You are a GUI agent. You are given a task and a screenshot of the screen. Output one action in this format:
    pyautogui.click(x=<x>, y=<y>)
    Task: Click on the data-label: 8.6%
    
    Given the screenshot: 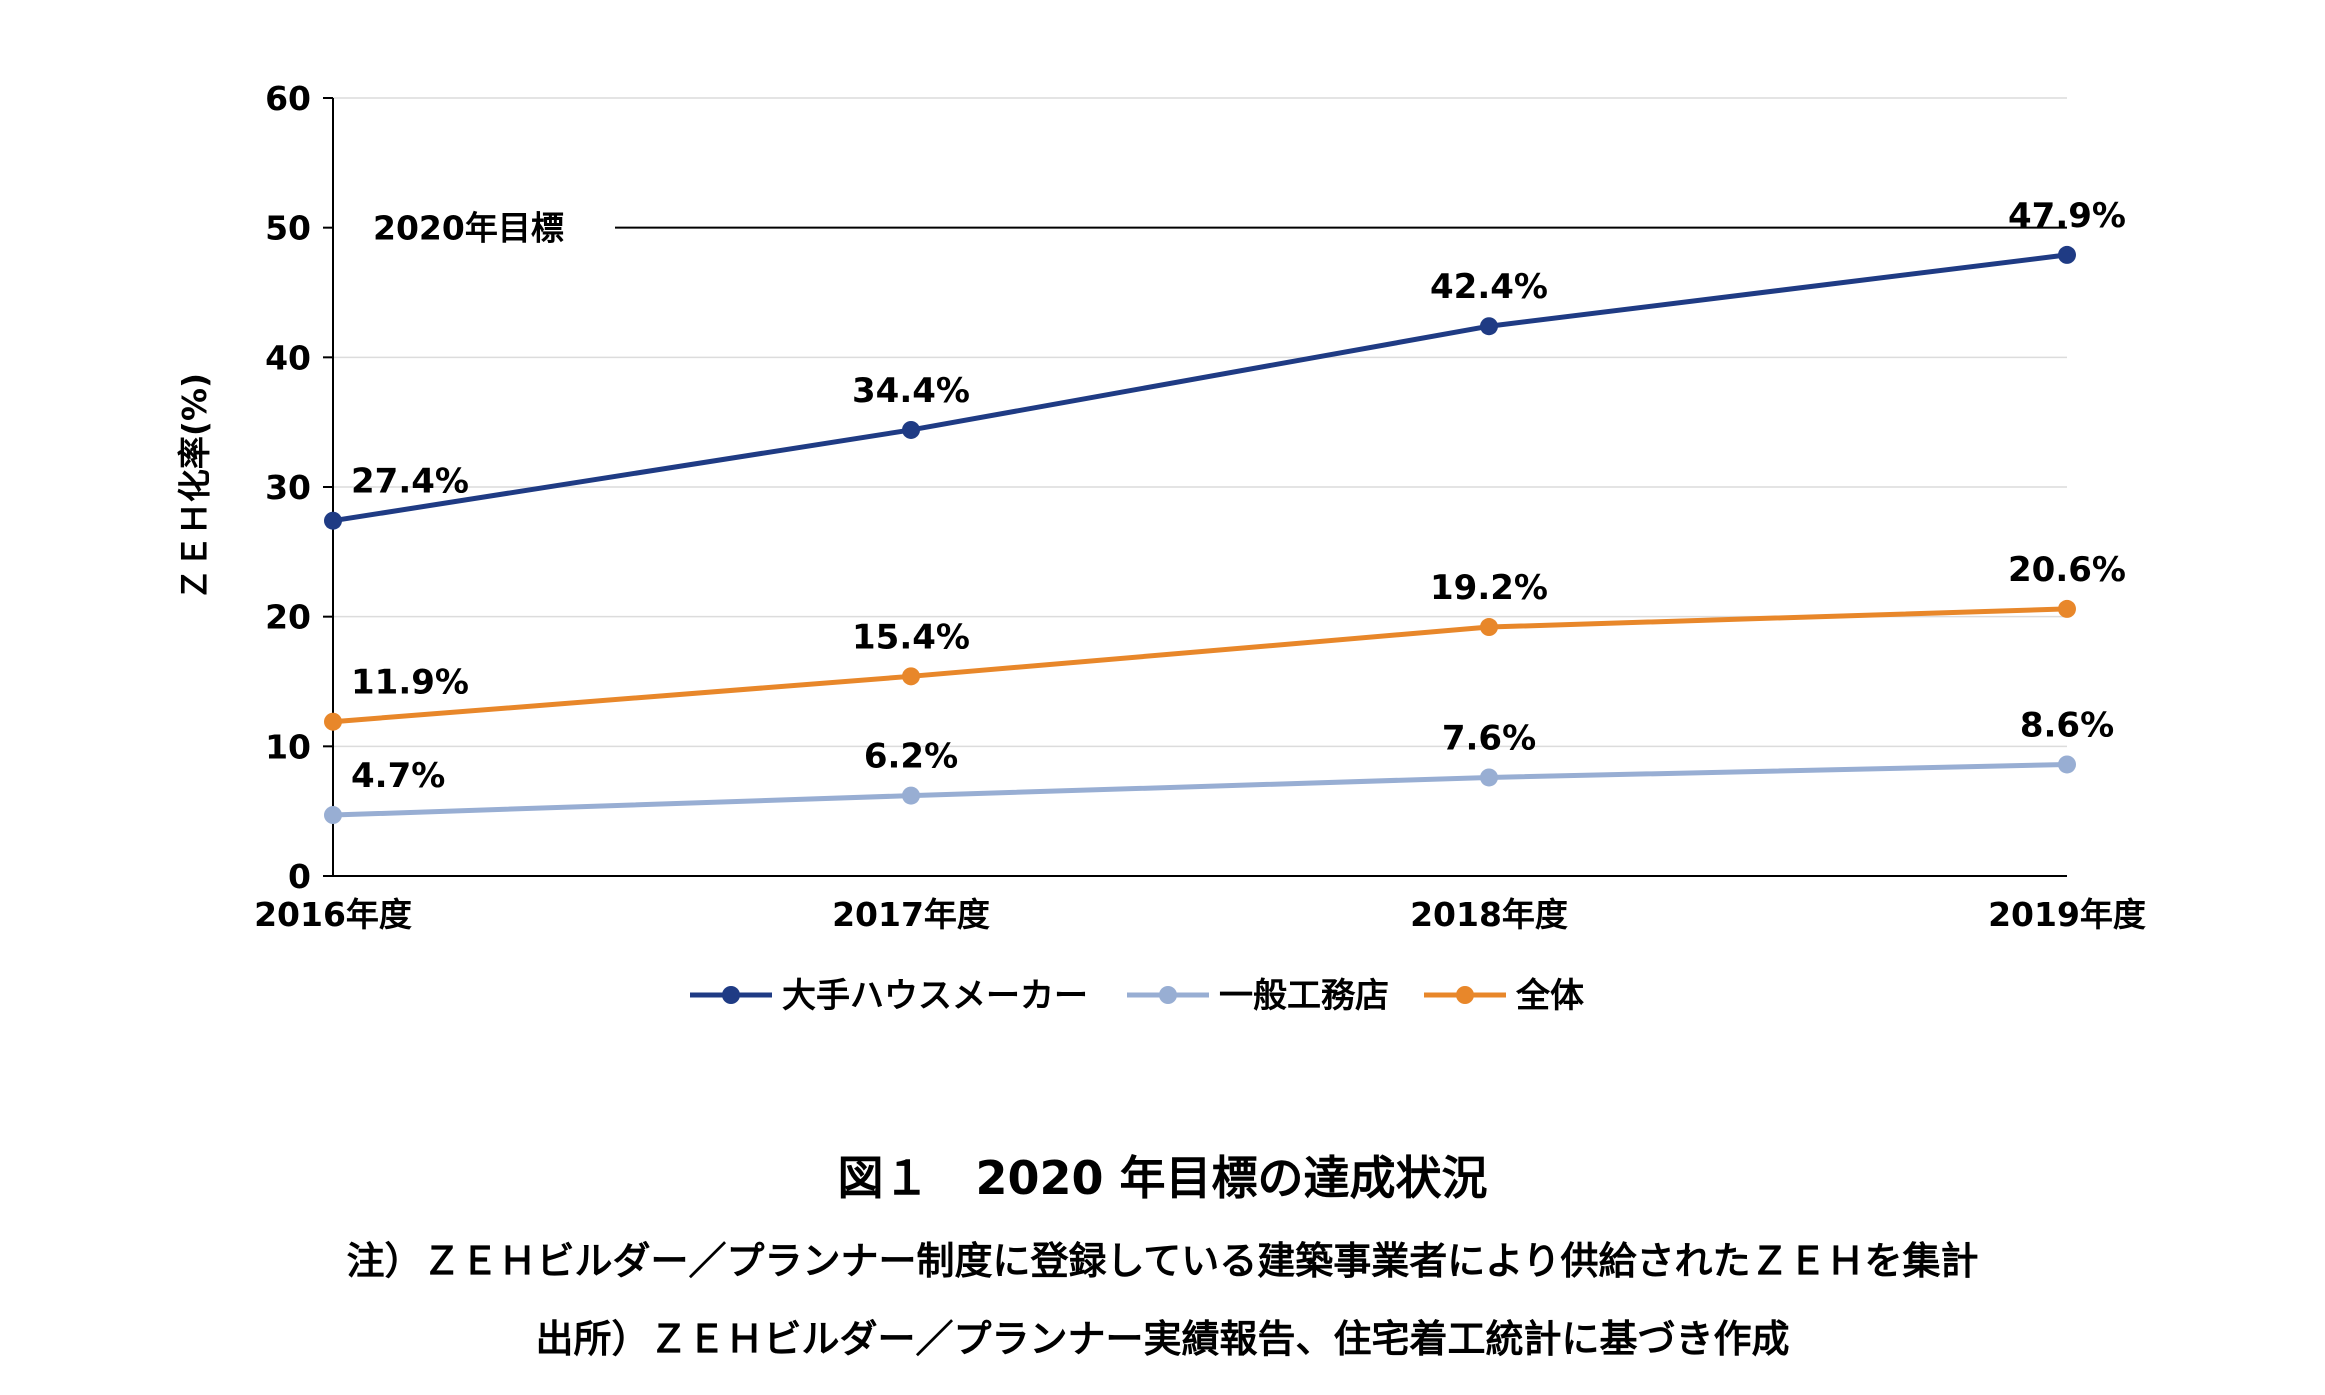 What is the action you would take?
    pyautogui.click(x=2067, y=725)
    